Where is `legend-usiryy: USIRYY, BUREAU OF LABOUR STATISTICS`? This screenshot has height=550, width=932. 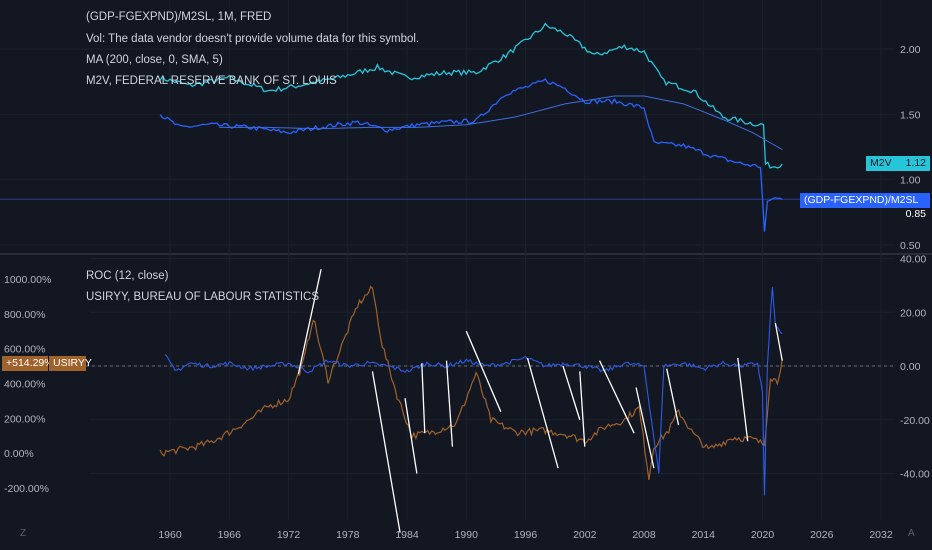
legend-usiryy: USIRYY, BUREAU OF LABOUR STATISTICS is located at coordinates (203, 297).